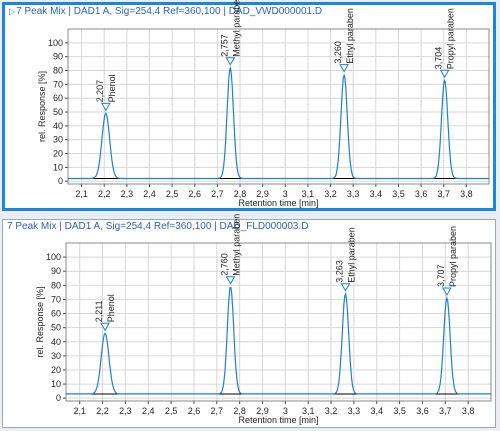 Image resolution: width=500 pixels, height=431 pixels. I want to click on panel-marker-icon: ▷, so click(12, 11).